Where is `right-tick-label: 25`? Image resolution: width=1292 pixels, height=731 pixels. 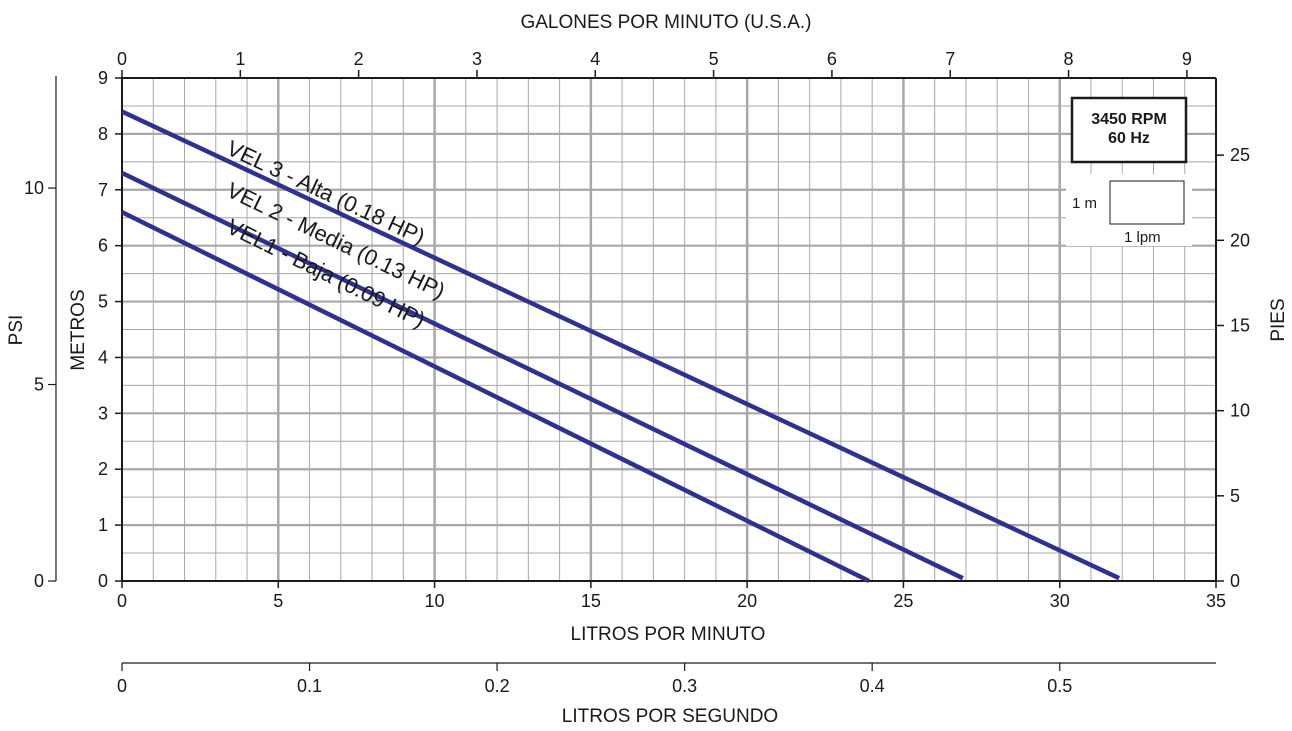
right-tick-label: 25 is located at coordinates (1240, 155).